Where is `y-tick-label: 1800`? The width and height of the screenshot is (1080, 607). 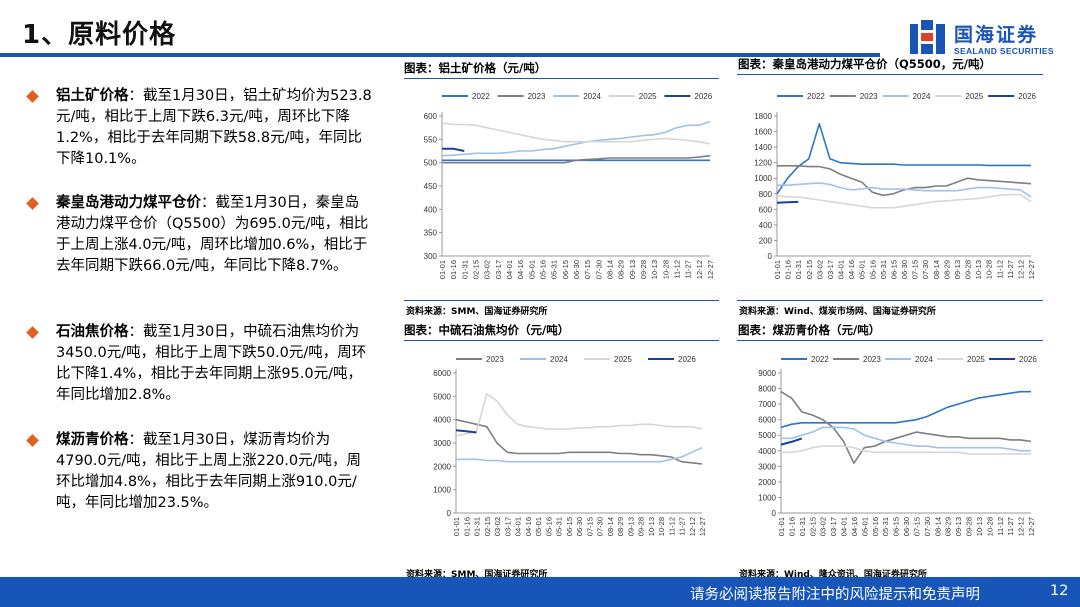
y-tick-label: 1800 is located at coordinates (763, 116).